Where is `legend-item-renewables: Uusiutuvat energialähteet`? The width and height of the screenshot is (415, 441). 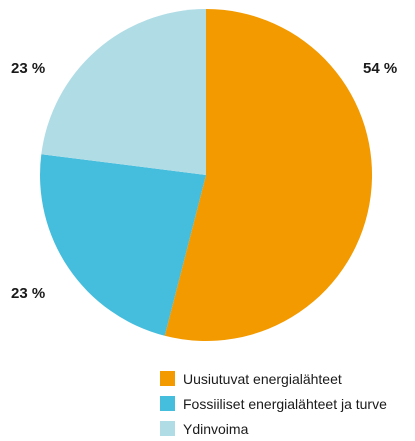 legend-item-renewables: Uusiutuvat energialähteet is located at coordinates (273, 378).